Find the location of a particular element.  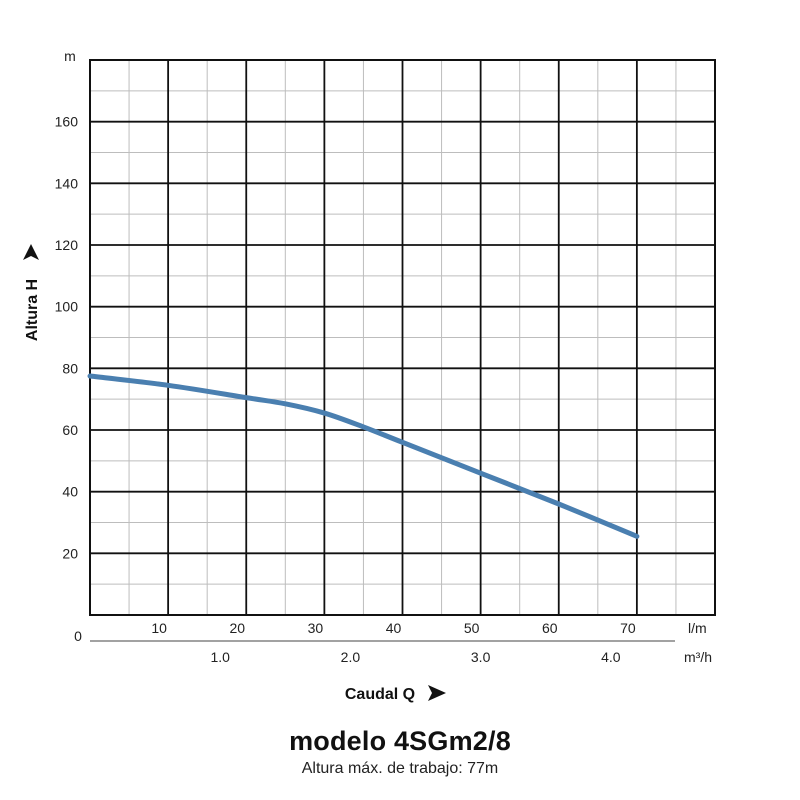

x2-tick-label: 1.0 is located at coordinates (220, 657).